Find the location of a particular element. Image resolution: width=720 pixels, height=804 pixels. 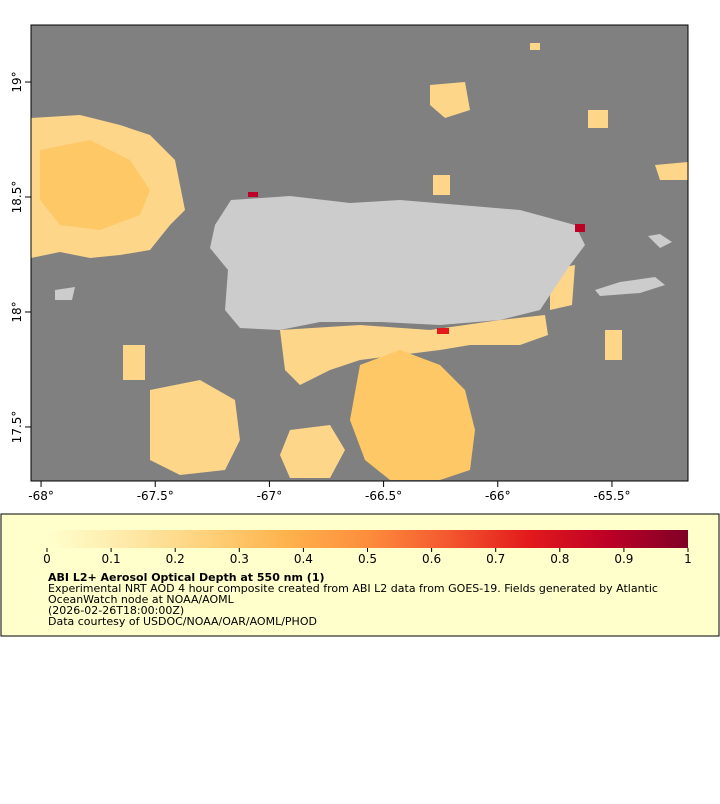

colorbar-tick-label: 0.3 is located at coordinates (239, 559).